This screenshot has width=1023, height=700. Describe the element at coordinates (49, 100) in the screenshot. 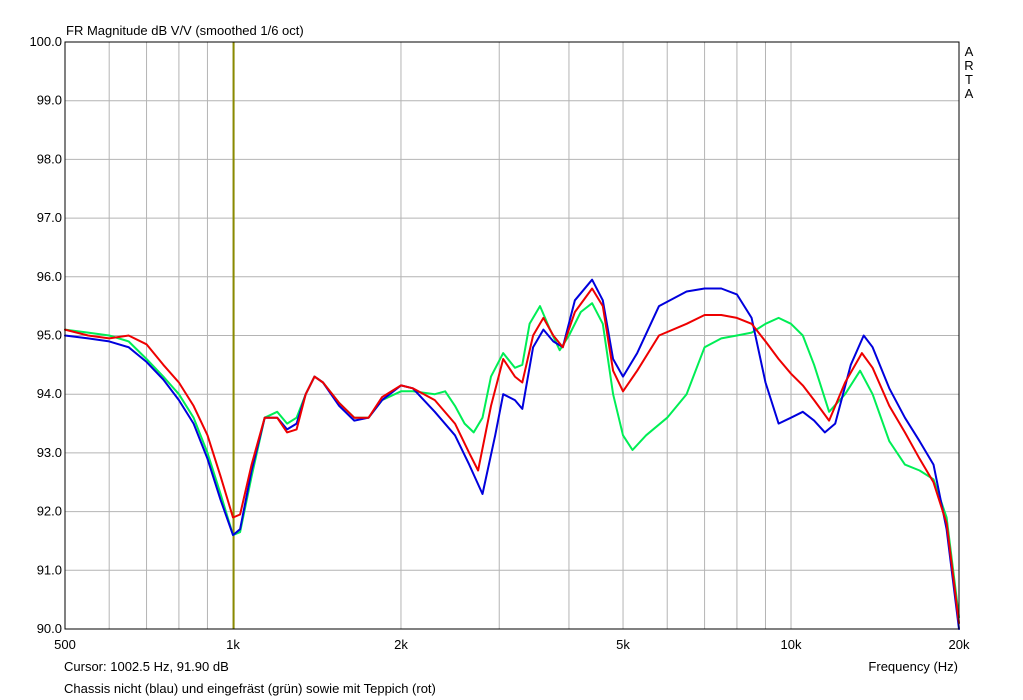

I see `y-tick-label: 99.0` at that location.